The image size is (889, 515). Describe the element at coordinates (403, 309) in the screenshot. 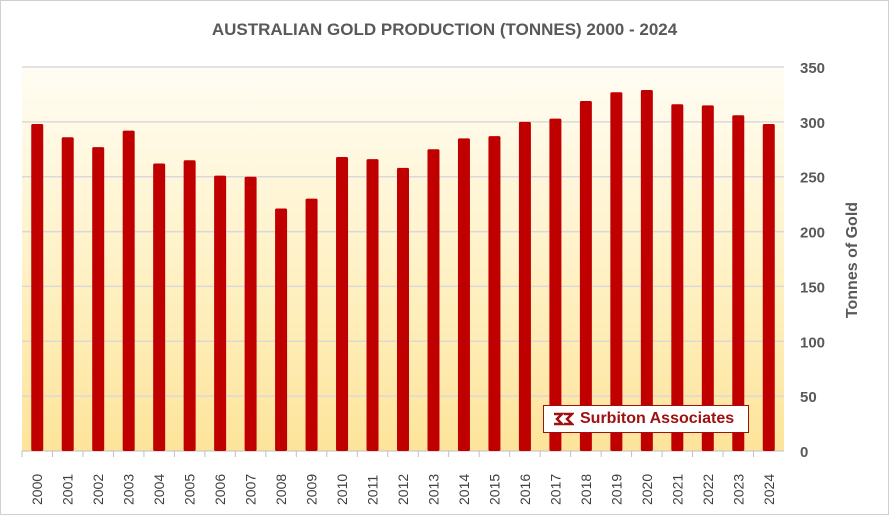

I see `bar-2012` at that location.